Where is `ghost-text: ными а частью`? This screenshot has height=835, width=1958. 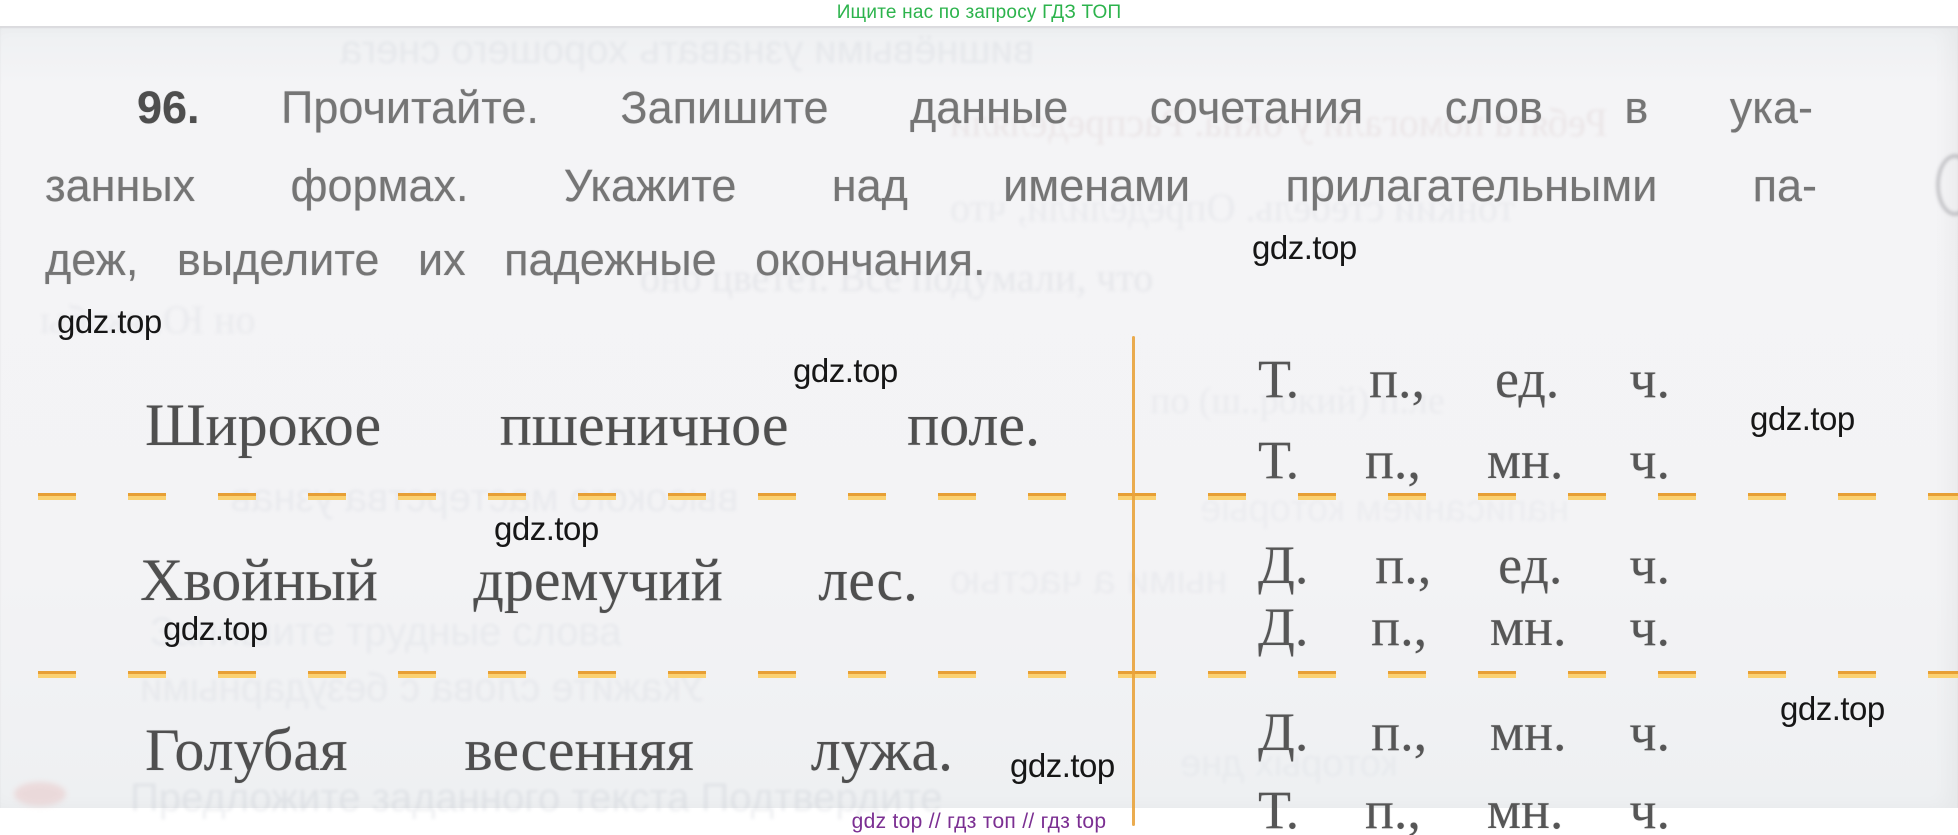
ghost-text: ными а частью is located at coordinates (1089, 580).